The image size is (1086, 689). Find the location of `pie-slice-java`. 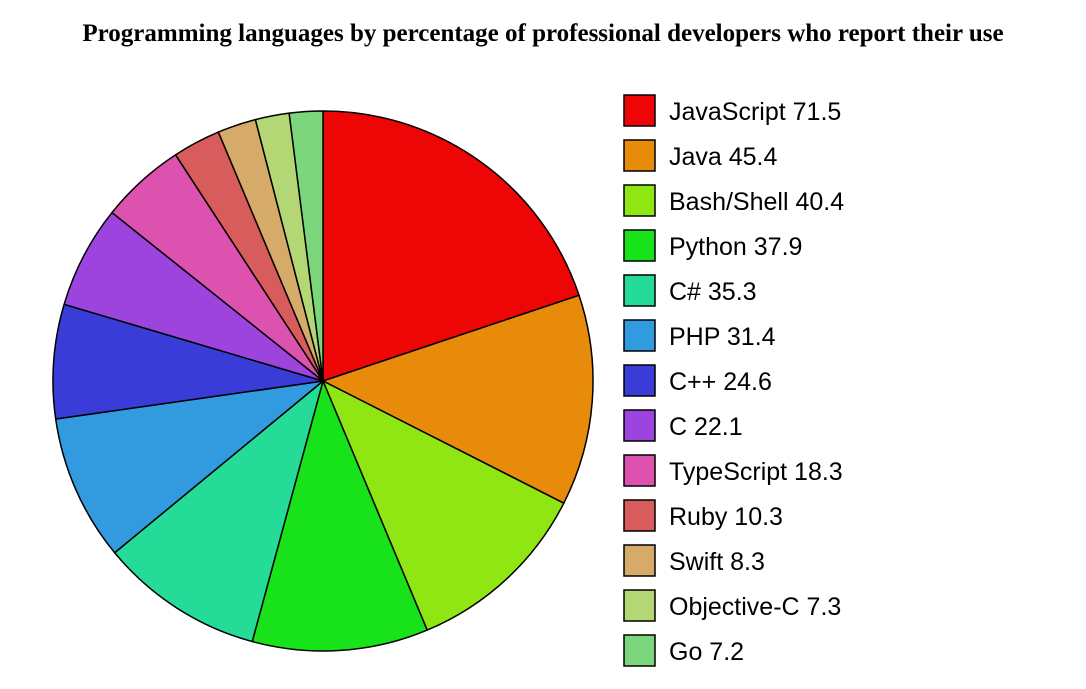

pie-slice-java is located at coordinates (458, 399).